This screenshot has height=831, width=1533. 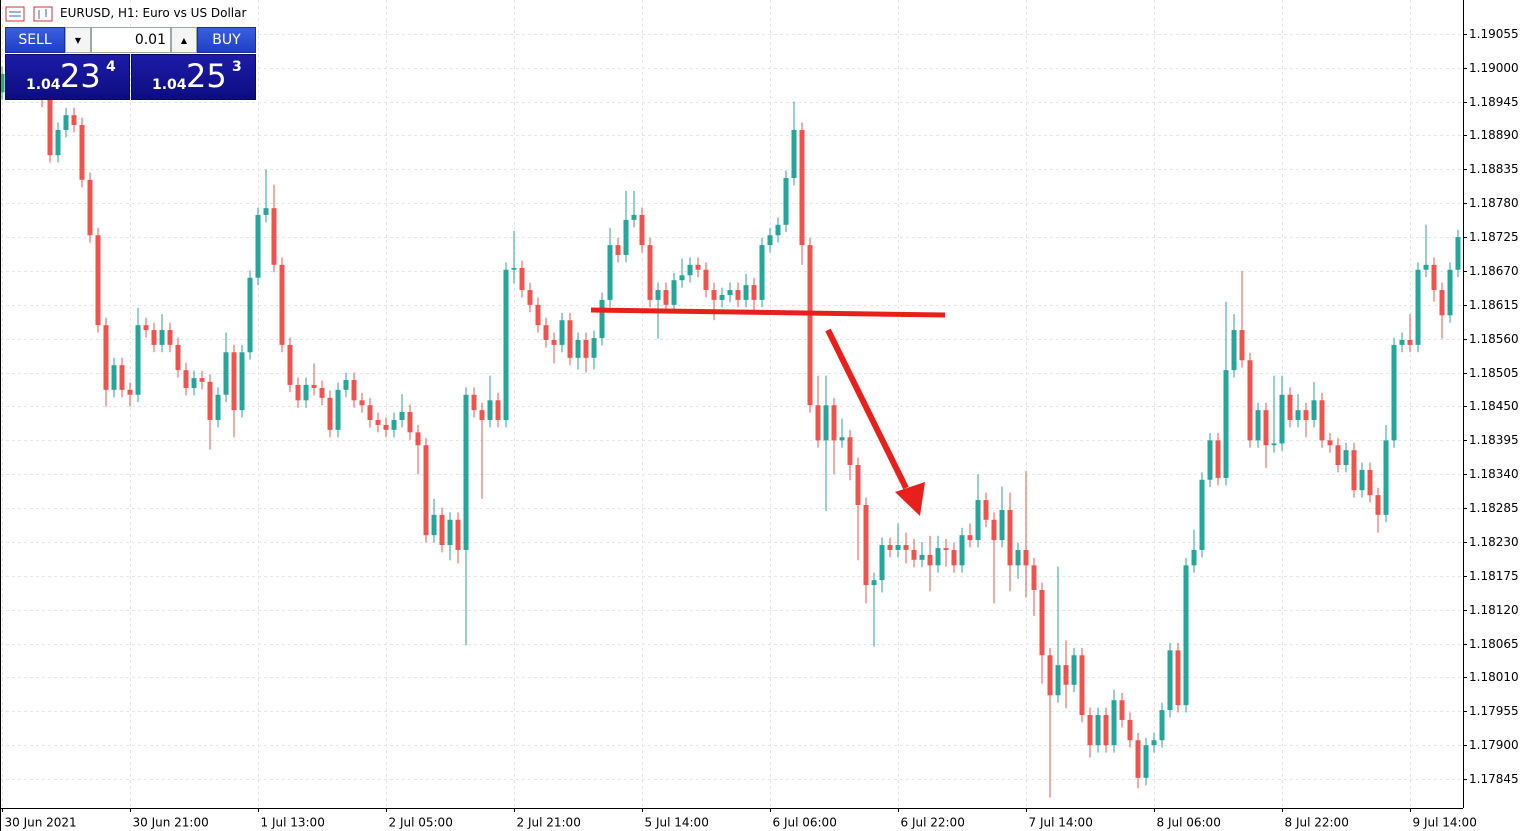 I want to click on y-tick-label: 1.18615, so click(x=1494, y=305).